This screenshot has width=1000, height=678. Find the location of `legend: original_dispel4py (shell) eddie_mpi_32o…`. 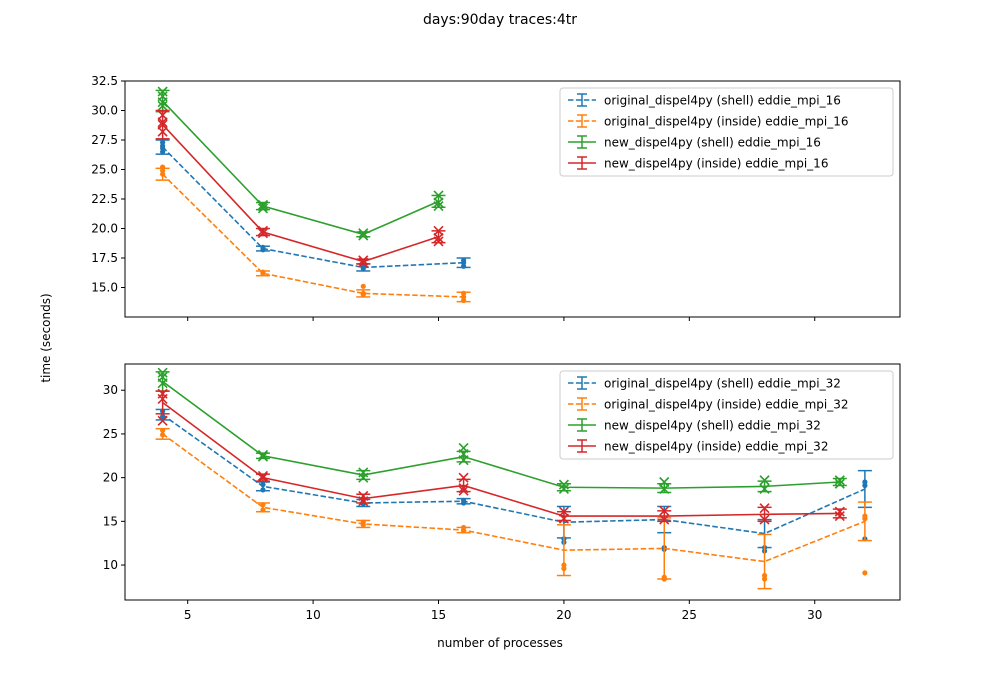

legend: original_dispel4py (shell) eddie_mpi_32o… is located at coordinates (726, 415).